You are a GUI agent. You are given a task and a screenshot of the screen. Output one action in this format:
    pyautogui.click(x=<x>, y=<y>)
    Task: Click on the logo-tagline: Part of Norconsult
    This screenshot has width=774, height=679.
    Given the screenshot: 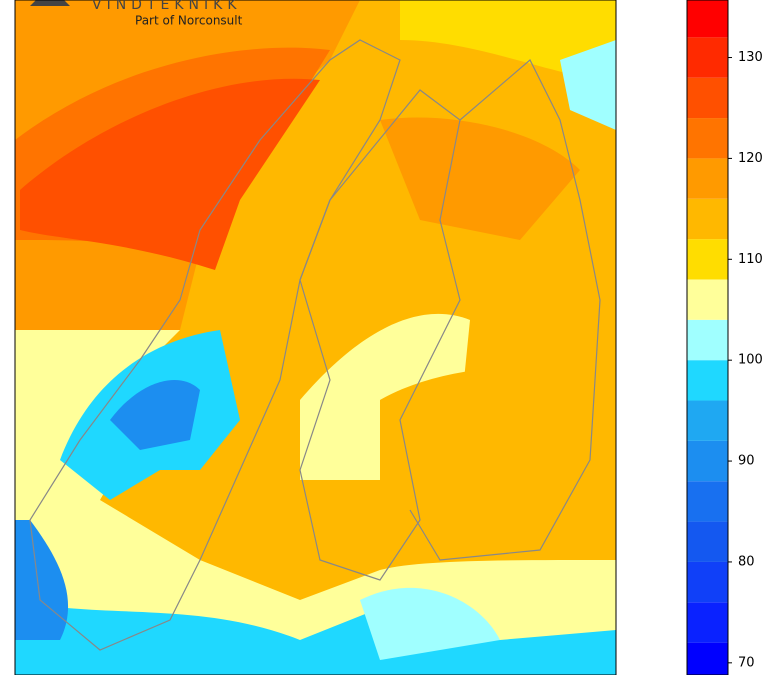 What is the action you would take?
    pyautogui.click(x=189, y=21)
    